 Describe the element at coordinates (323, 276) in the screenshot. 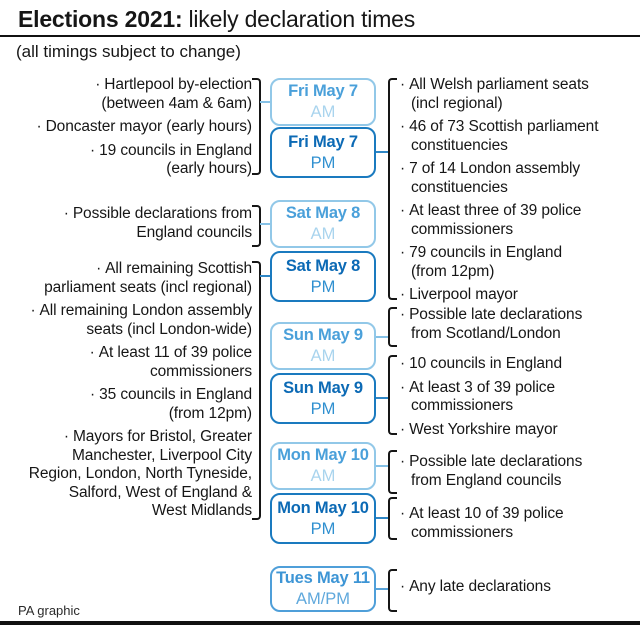

I see `timebox-sat-may-8-pm: Sat May 8 PM` at that location.